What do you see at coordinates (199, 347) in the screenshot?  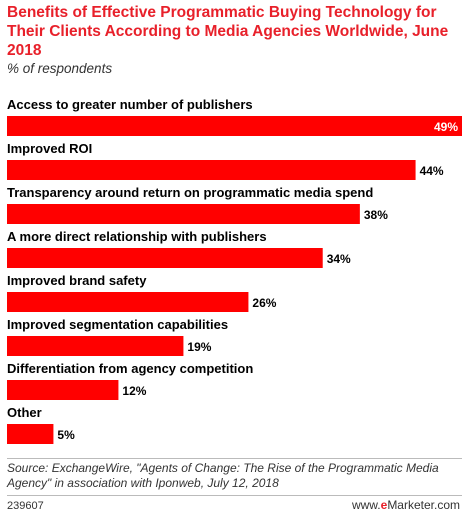 I see `value-label: 19%` at bounding box center [199, 347].